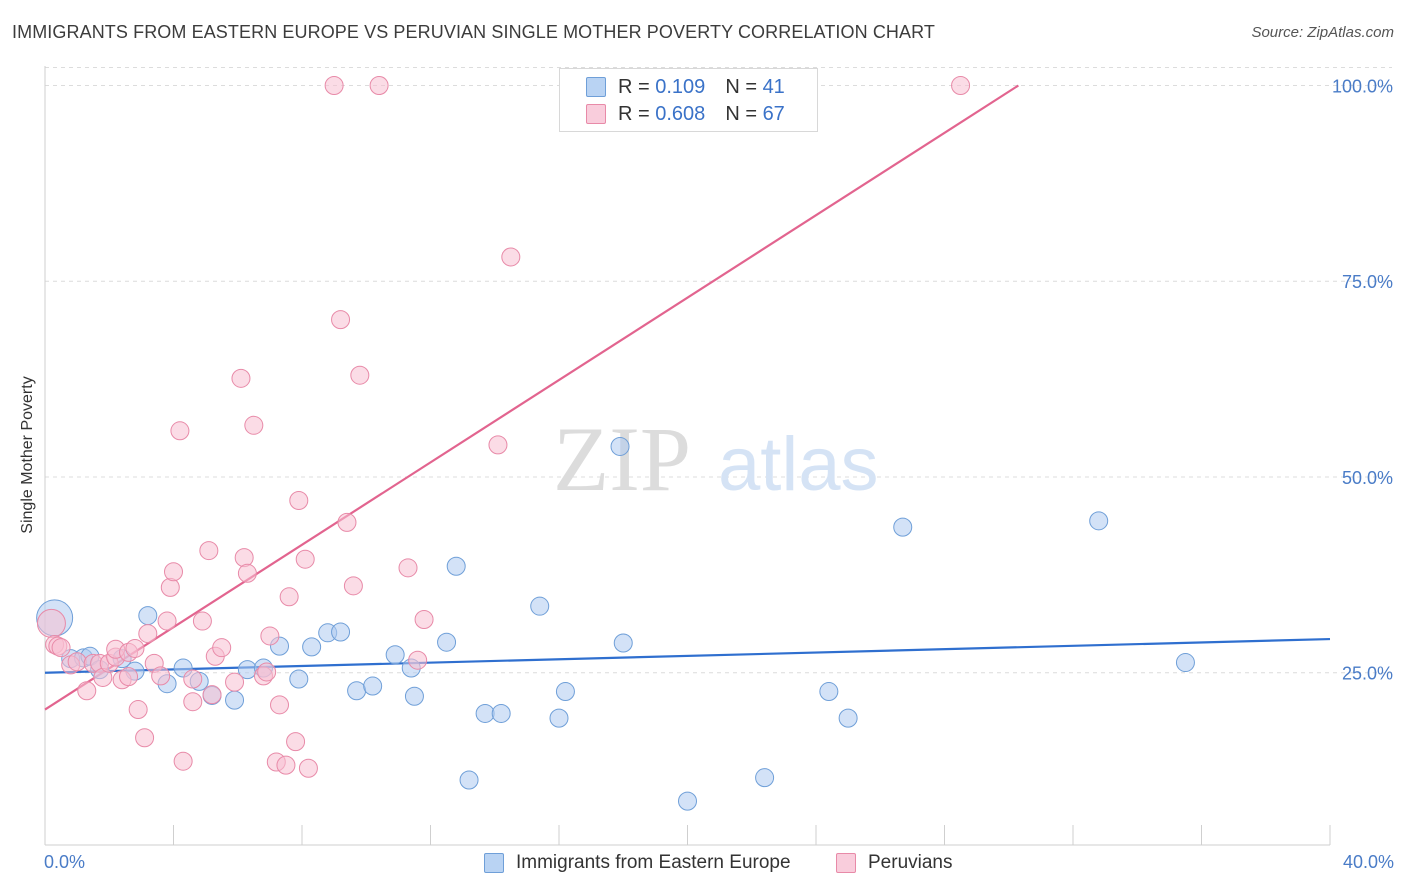  Describe the element at coordinates (596, 87) in the screenshot. I see `legend-swatch-blue` at that location.